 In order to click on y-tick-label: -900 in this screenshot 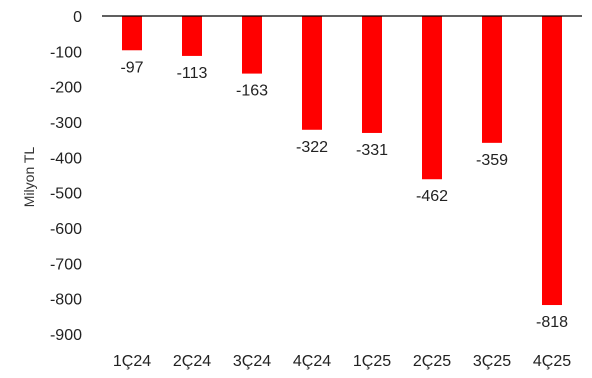, I will do `click(66, 335)`.